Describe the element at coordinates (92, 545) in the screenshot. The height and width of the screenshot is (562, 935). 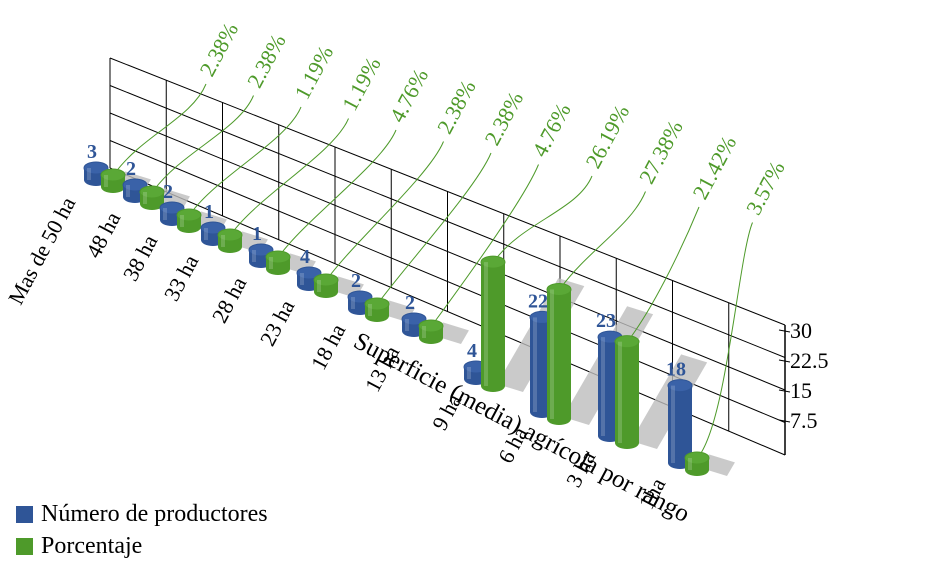
I see `legend-label-porcentaje: Porcentaje` at that location.